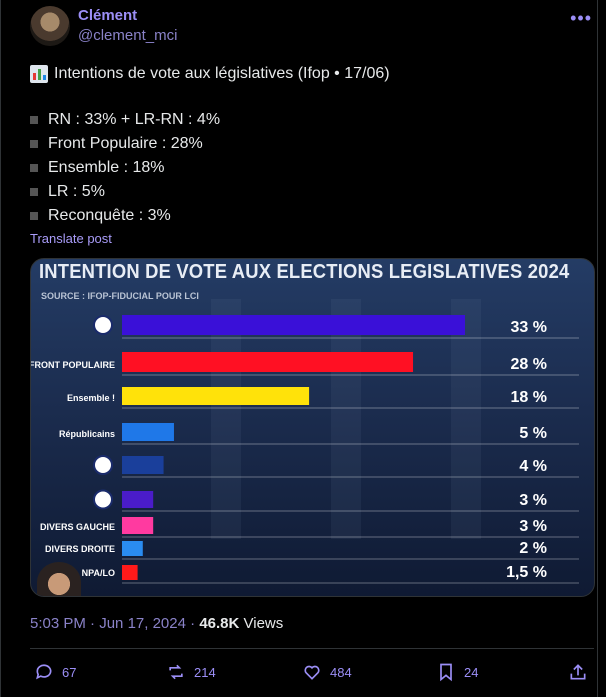 The width and height of the screenshot is (606, 697). Describe the element at coordinates (210, 168) in the screenshot. I see `bullet-line: Ensemble : 18%` at that location.